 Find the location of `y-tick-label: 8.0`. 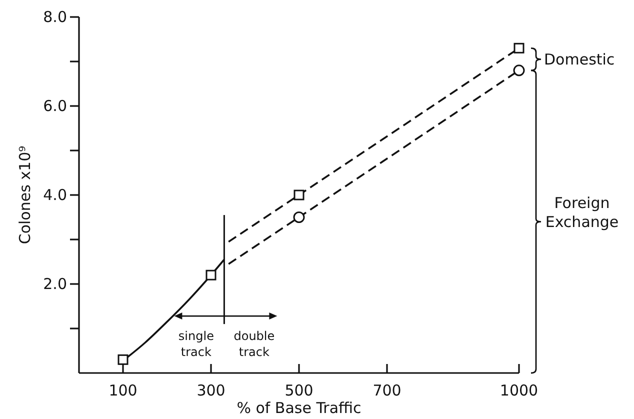

y-tick-label: 8.0 is located at coordinates (55, 17).